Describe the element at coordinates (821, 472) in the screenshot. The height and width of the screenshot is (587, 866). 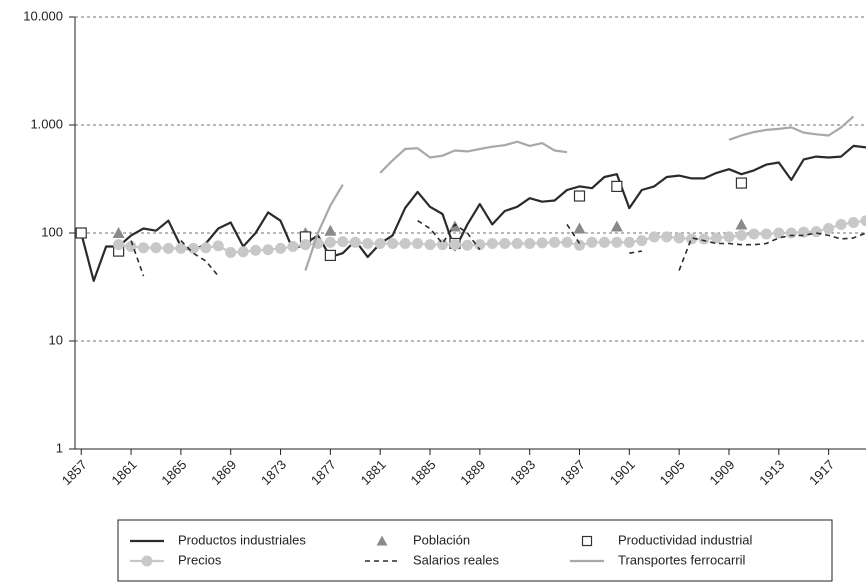
I see `x-tick-label: 1917` at that location.